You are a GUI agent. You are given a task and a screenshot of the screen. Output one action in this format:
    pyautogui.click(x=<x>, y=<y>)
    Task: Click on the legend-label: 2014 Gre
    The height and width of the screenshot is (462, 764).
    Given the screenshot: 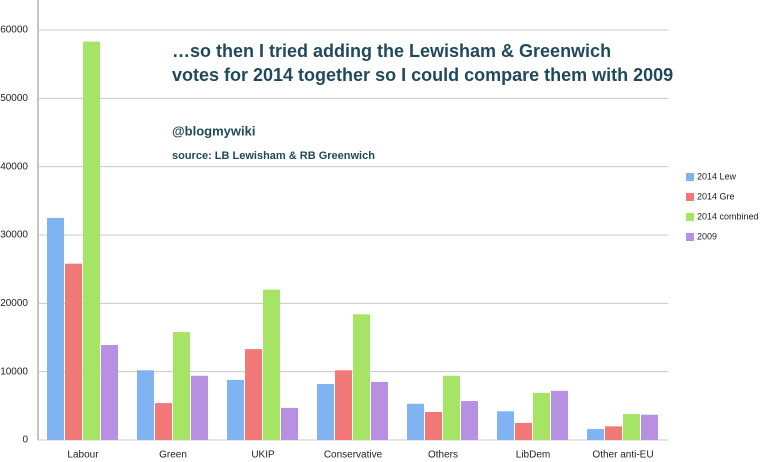 What is the action you would take?
    pyautogui.click(x=716, y=196)
    